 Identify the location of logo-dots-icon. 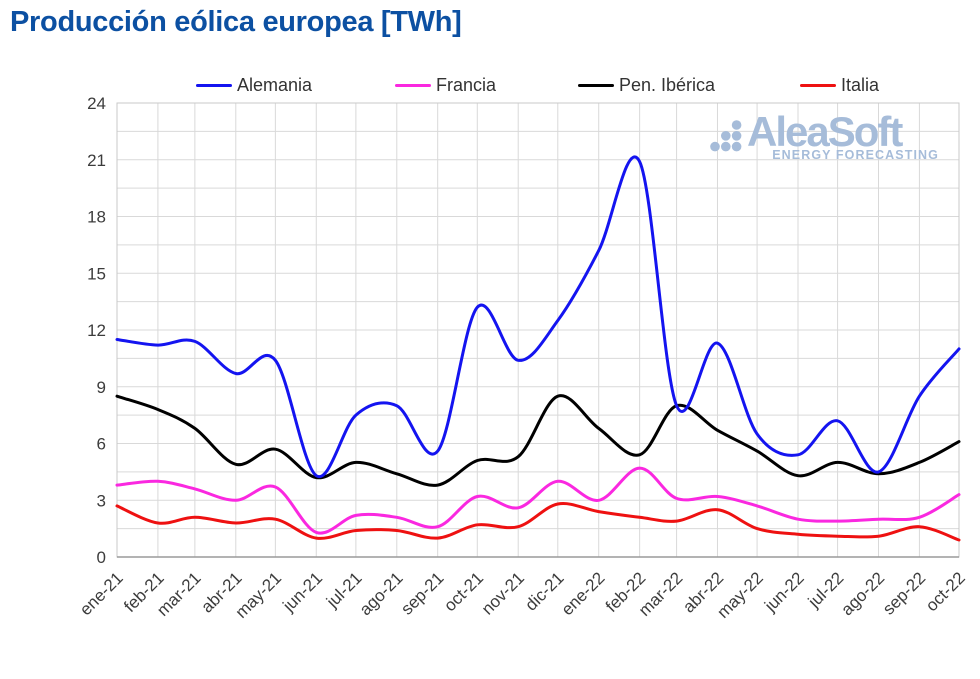
(726, 136).